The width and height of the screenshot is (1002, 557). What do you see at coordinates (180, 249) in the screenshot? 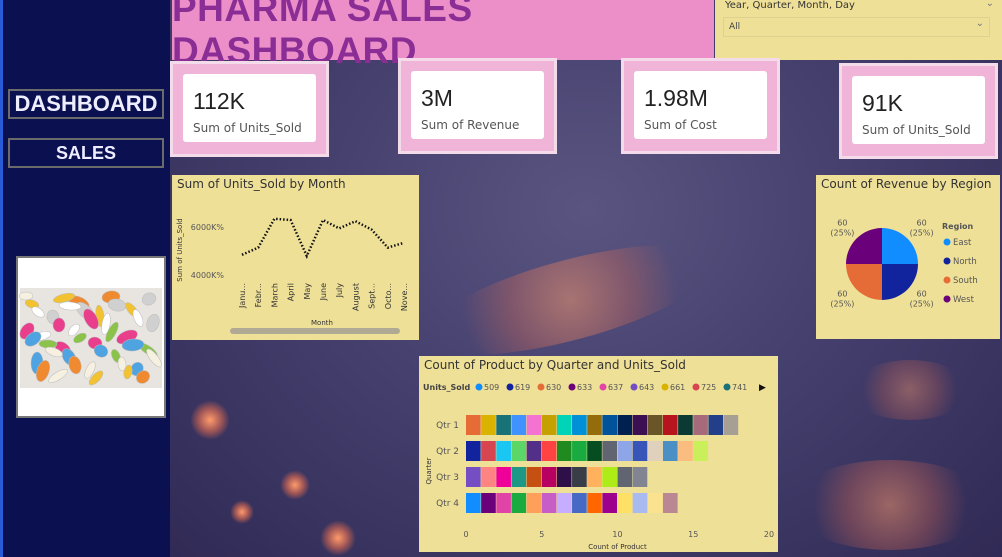
I see `y-axis-label: Sum of Units_Sold` at bounding box center [180, 249].